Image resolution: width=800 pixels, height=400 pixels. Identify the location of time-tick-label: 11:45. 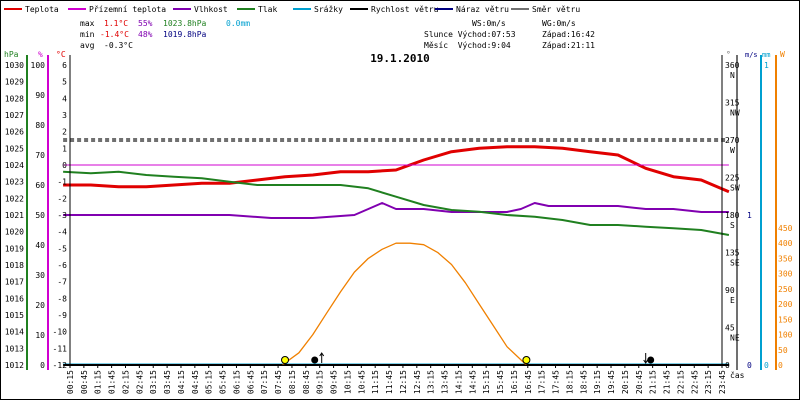
(389, 382).